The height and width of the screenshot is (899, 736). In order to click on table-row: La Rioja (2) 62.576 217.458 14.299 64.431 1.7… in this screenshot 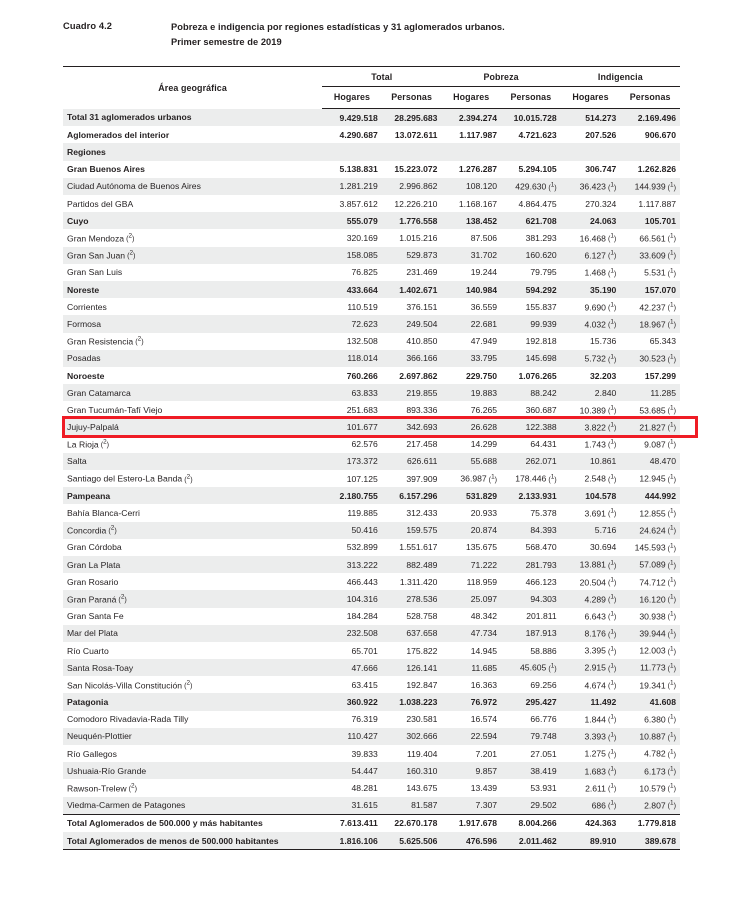, I will do `click(371, 444)`.